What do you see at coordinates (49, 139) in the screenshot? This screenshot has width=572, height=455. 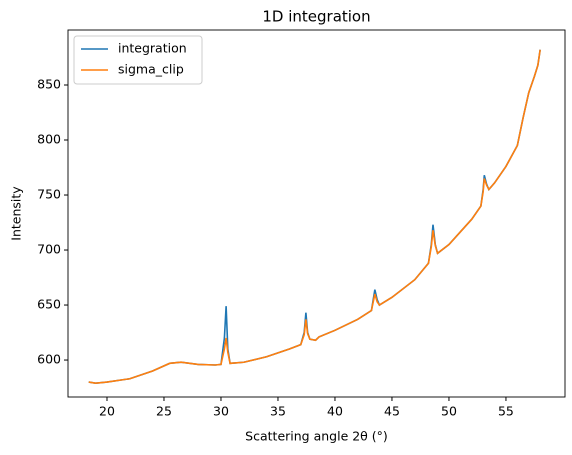 I see `y-tick-label: 800` at bounding box center [49, 139].